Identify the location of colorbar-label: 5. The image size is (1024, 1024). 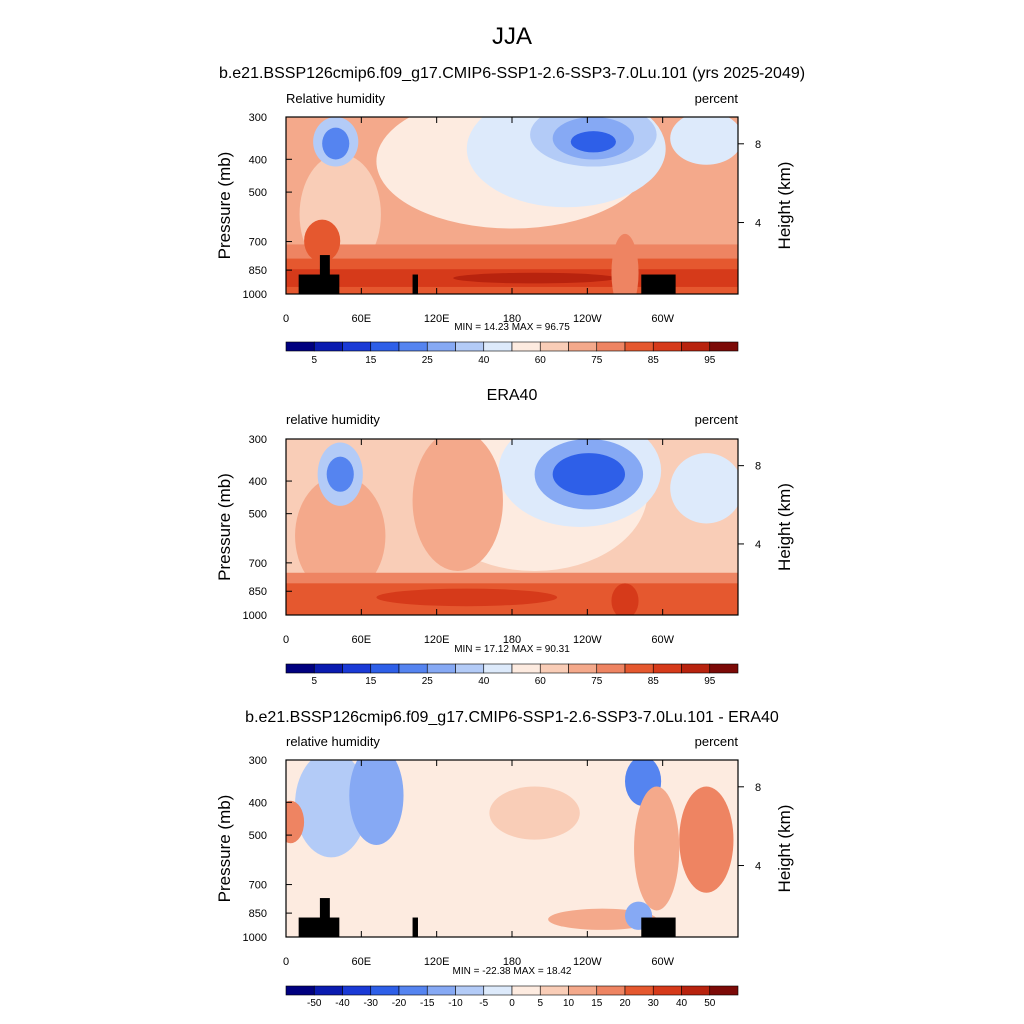
(314, 681).